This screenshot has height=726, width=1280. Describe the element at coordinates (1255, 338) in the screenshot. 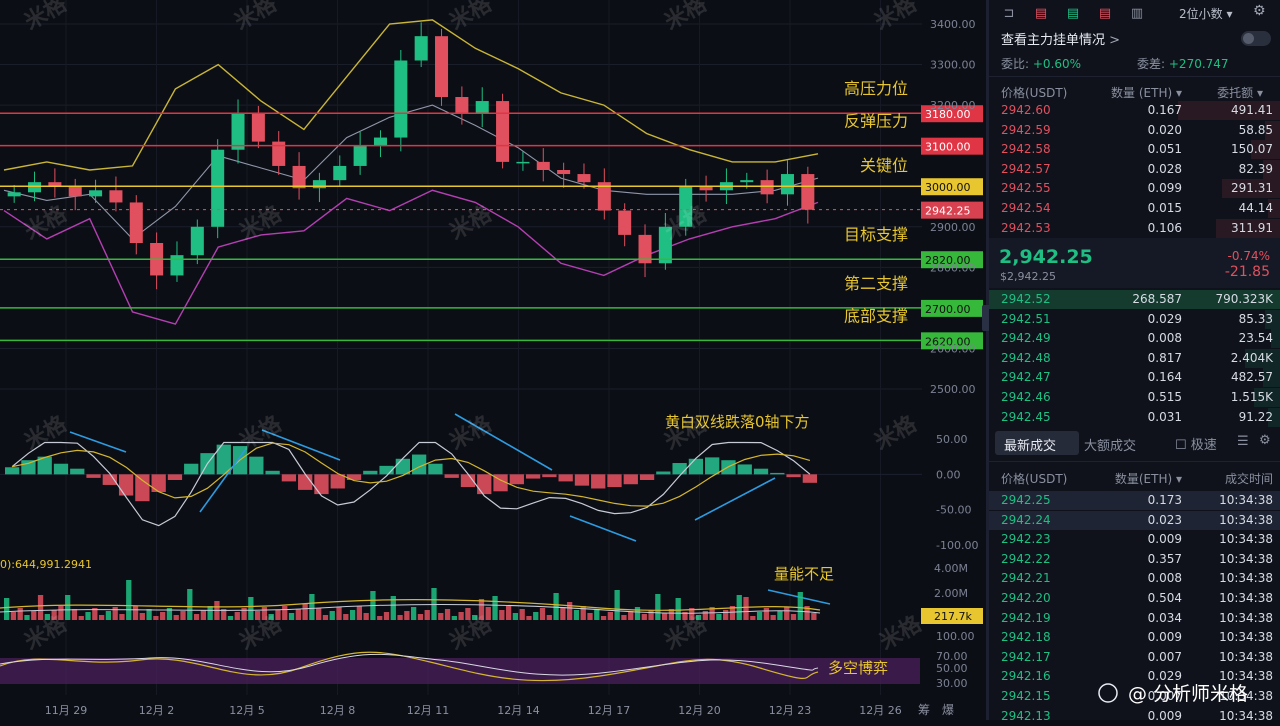

I see `bid-total: 23.54` at that location.